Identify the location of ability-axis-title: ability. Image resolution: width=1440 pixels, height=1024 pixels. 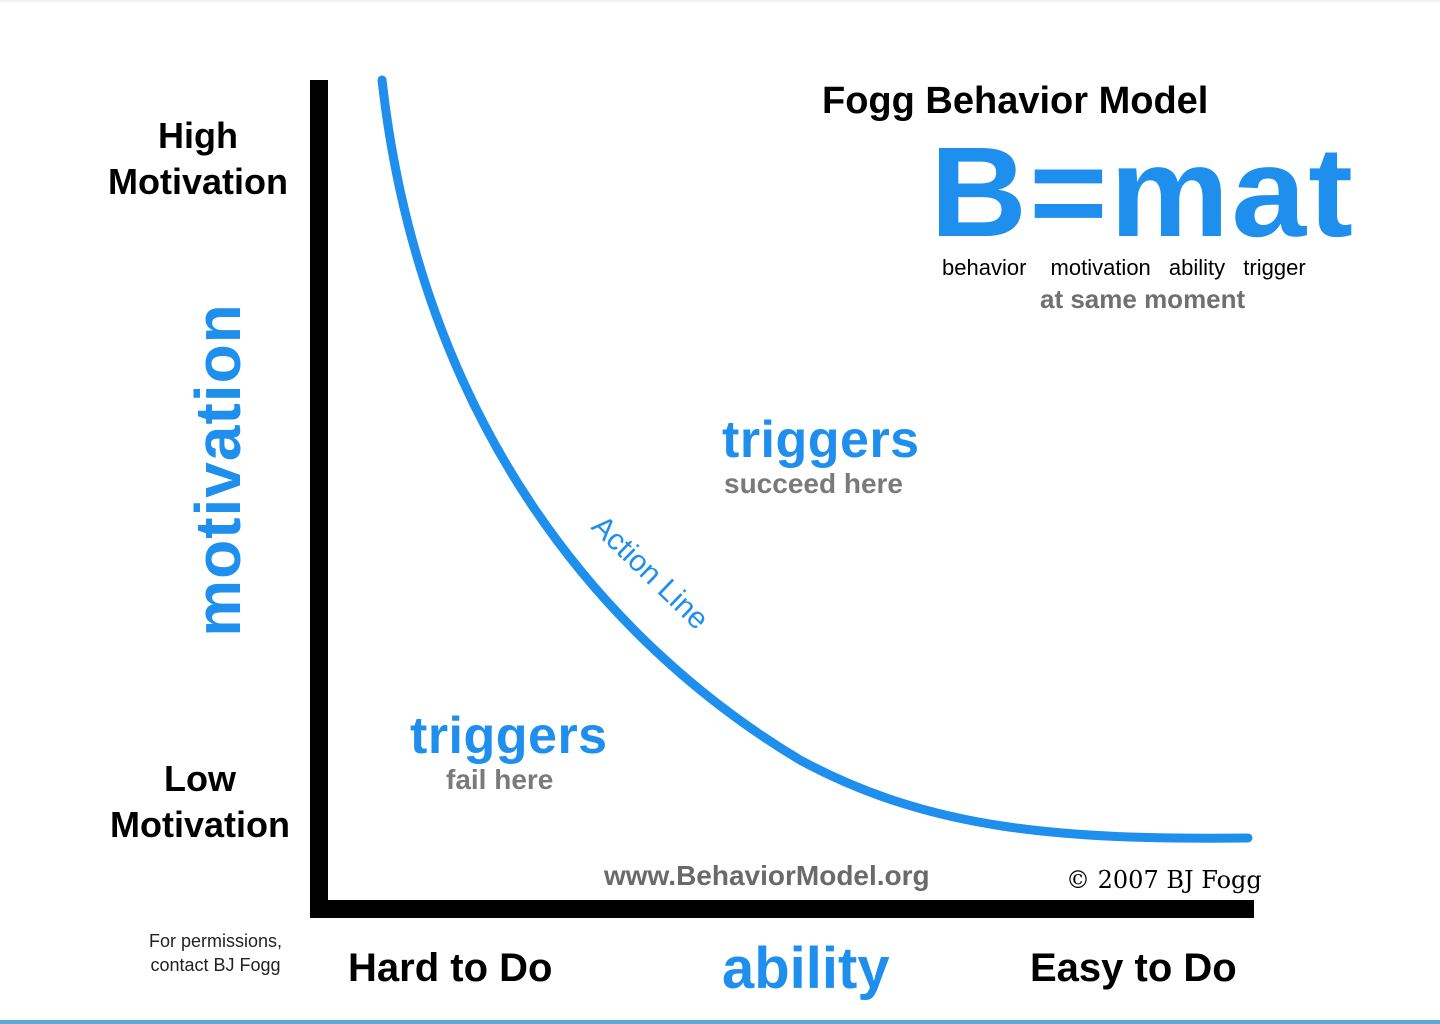
(806, 968).